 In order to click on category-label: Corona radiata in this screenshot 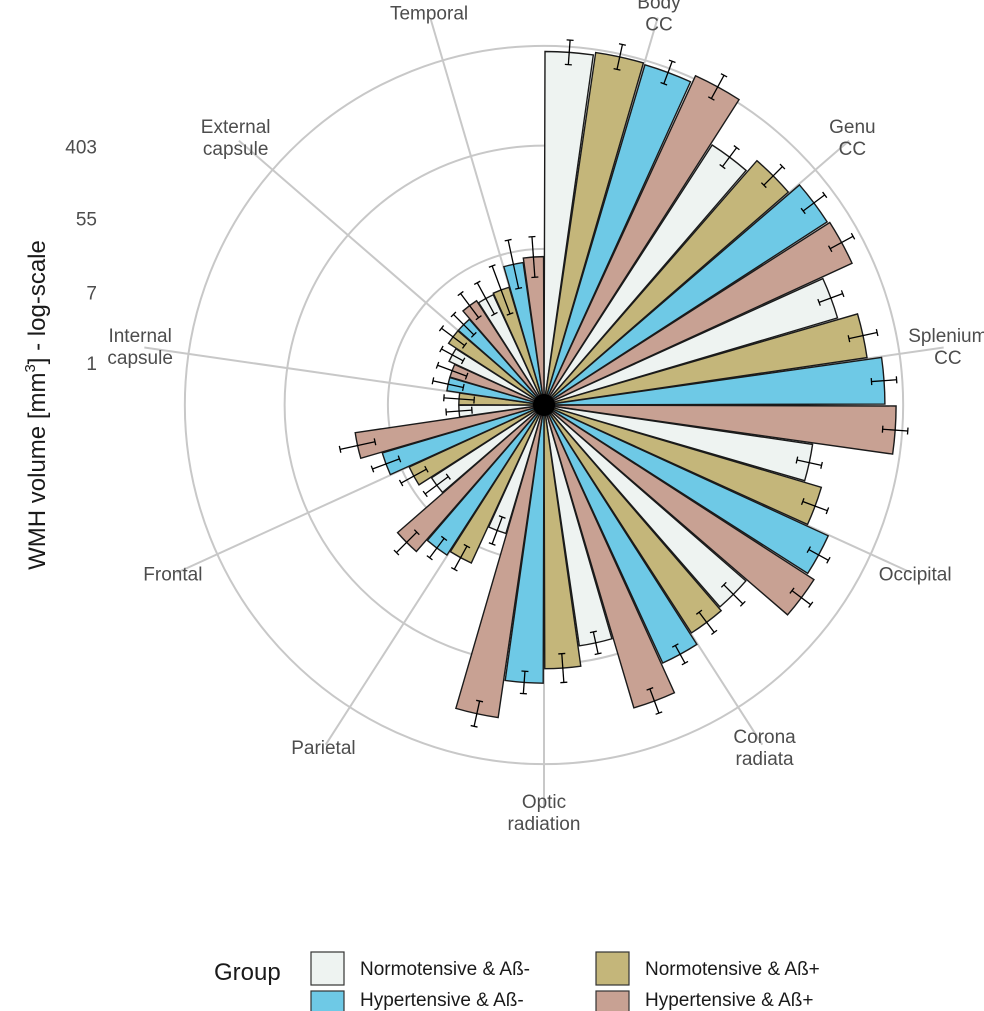, I will do `click(764, 748)`.